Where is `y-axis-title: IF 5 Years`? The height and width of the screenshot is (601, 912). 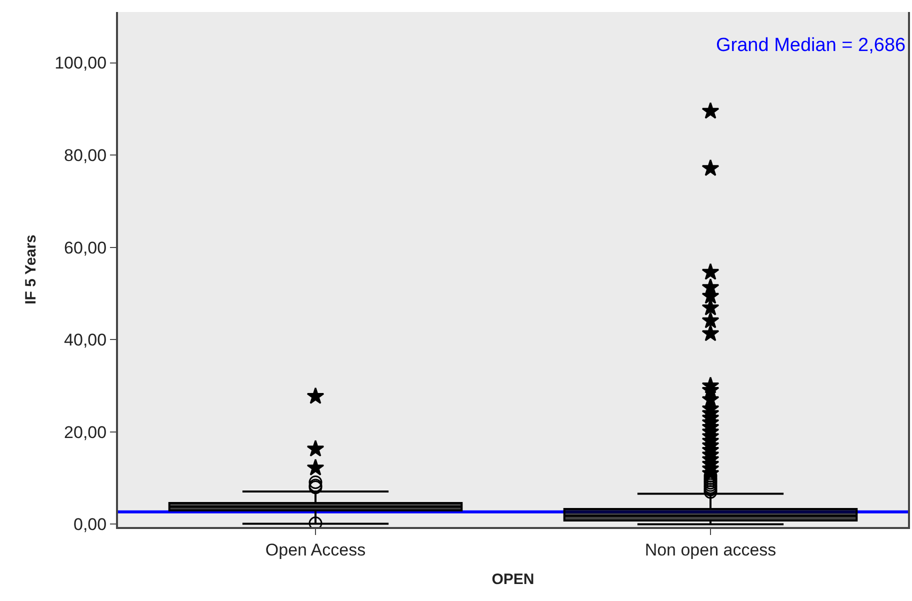 y-axis-title: IF 5 Years is located at coordinates (31, 269).